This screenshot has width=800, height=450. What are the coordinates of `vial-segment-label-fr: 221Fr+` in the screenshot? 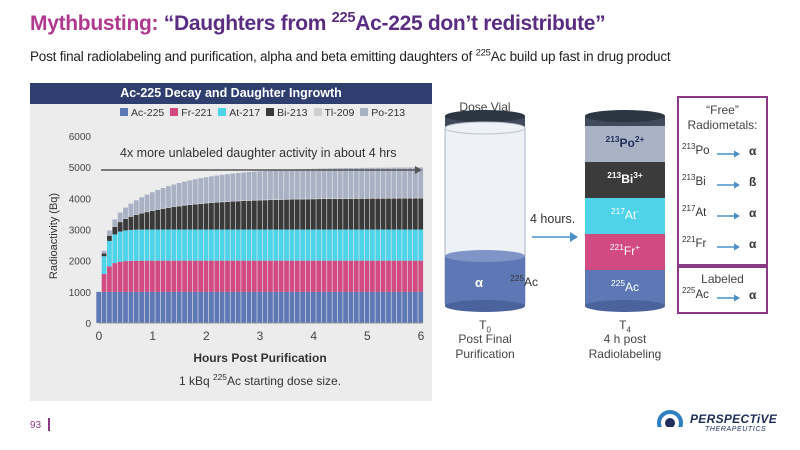 It's located at (625, 250).